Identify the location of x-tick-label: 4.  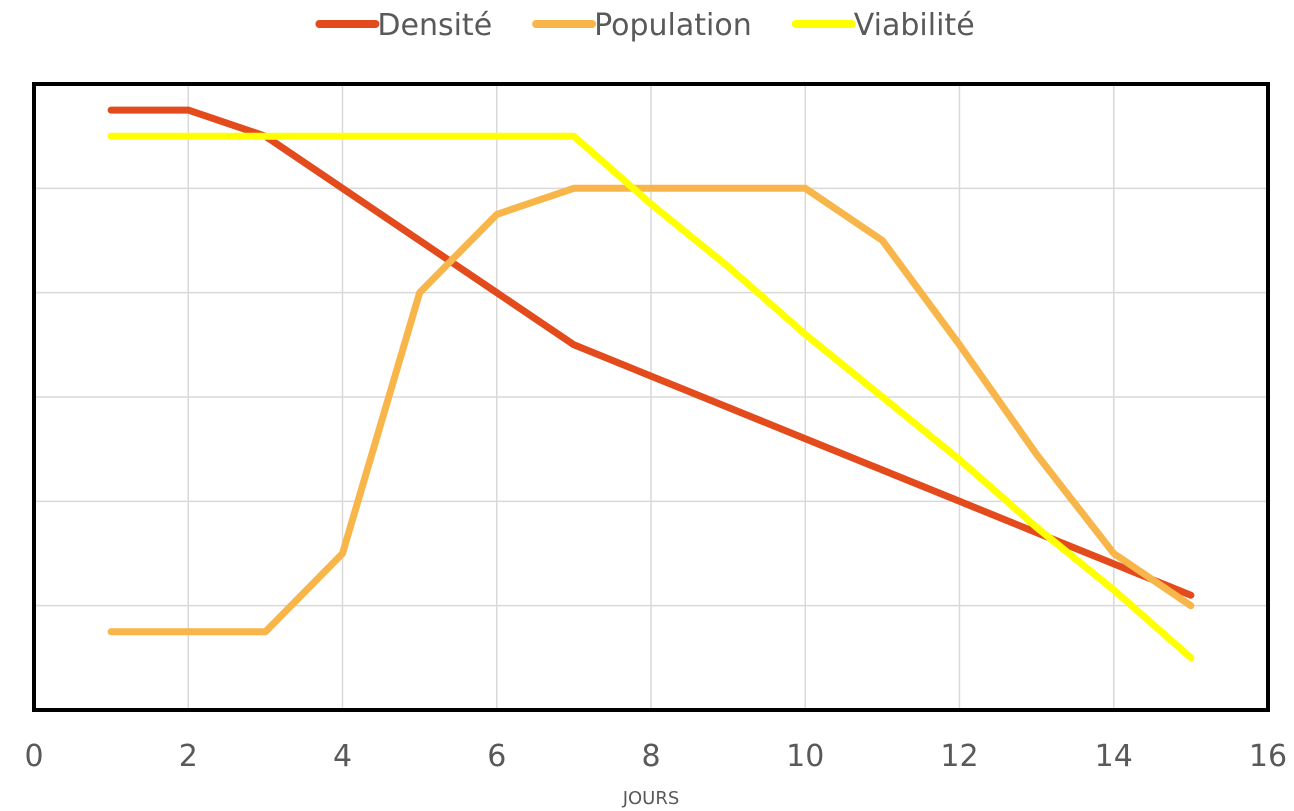
(342, 756).